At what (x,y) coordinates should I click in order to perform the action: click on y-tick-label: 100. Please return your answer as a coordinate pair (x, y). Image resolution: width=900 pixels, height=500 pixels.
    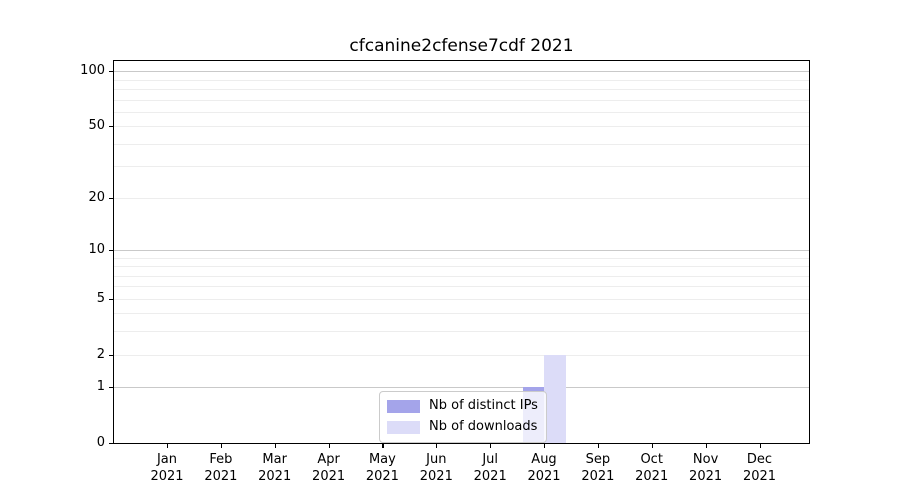
    Looking at the image, I should click on (92, 71).